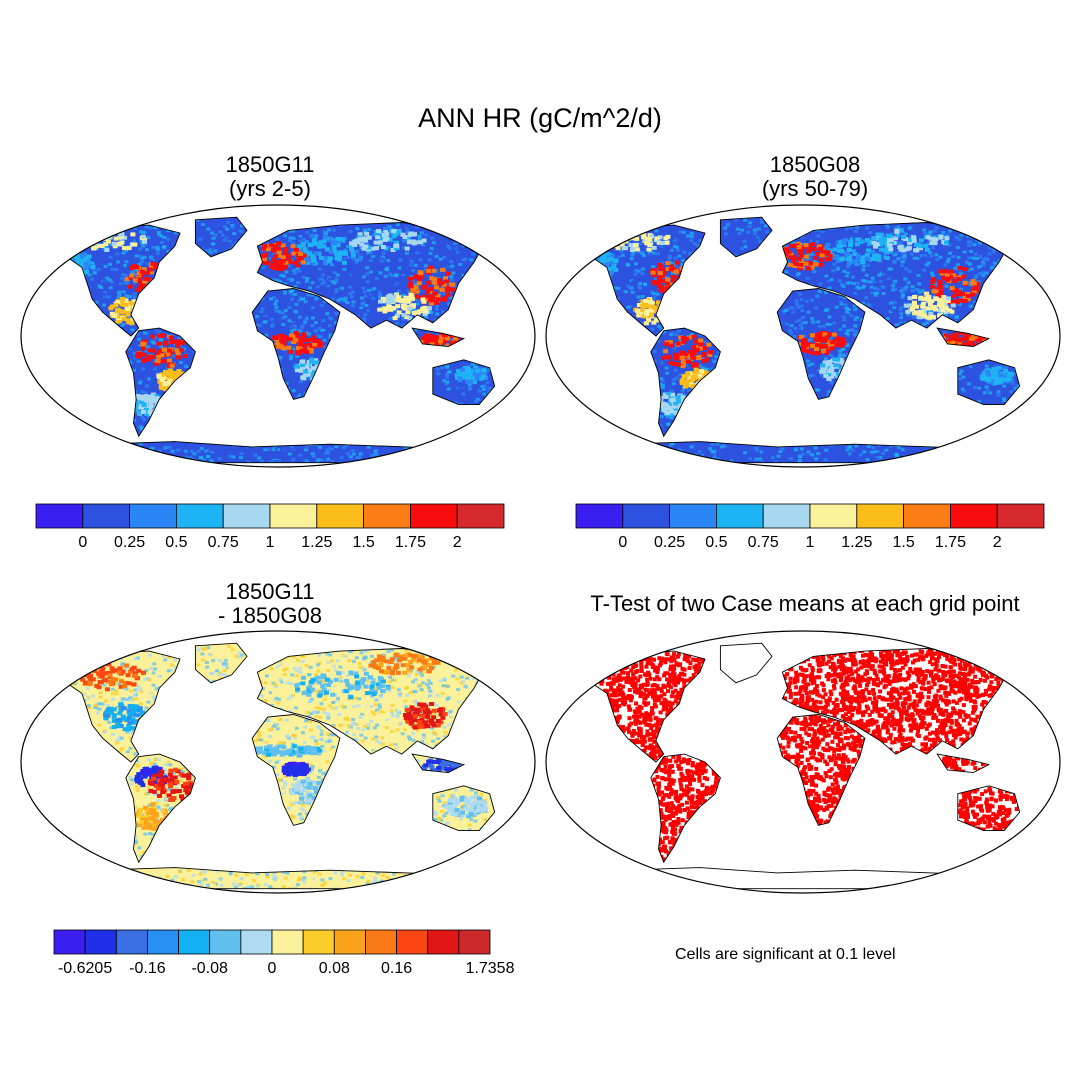 The image size is (1080, 1080). Describe the element at coordinates (270, 164) in the screenshot. I see `panel1-case-name: 1850G11` at that location.